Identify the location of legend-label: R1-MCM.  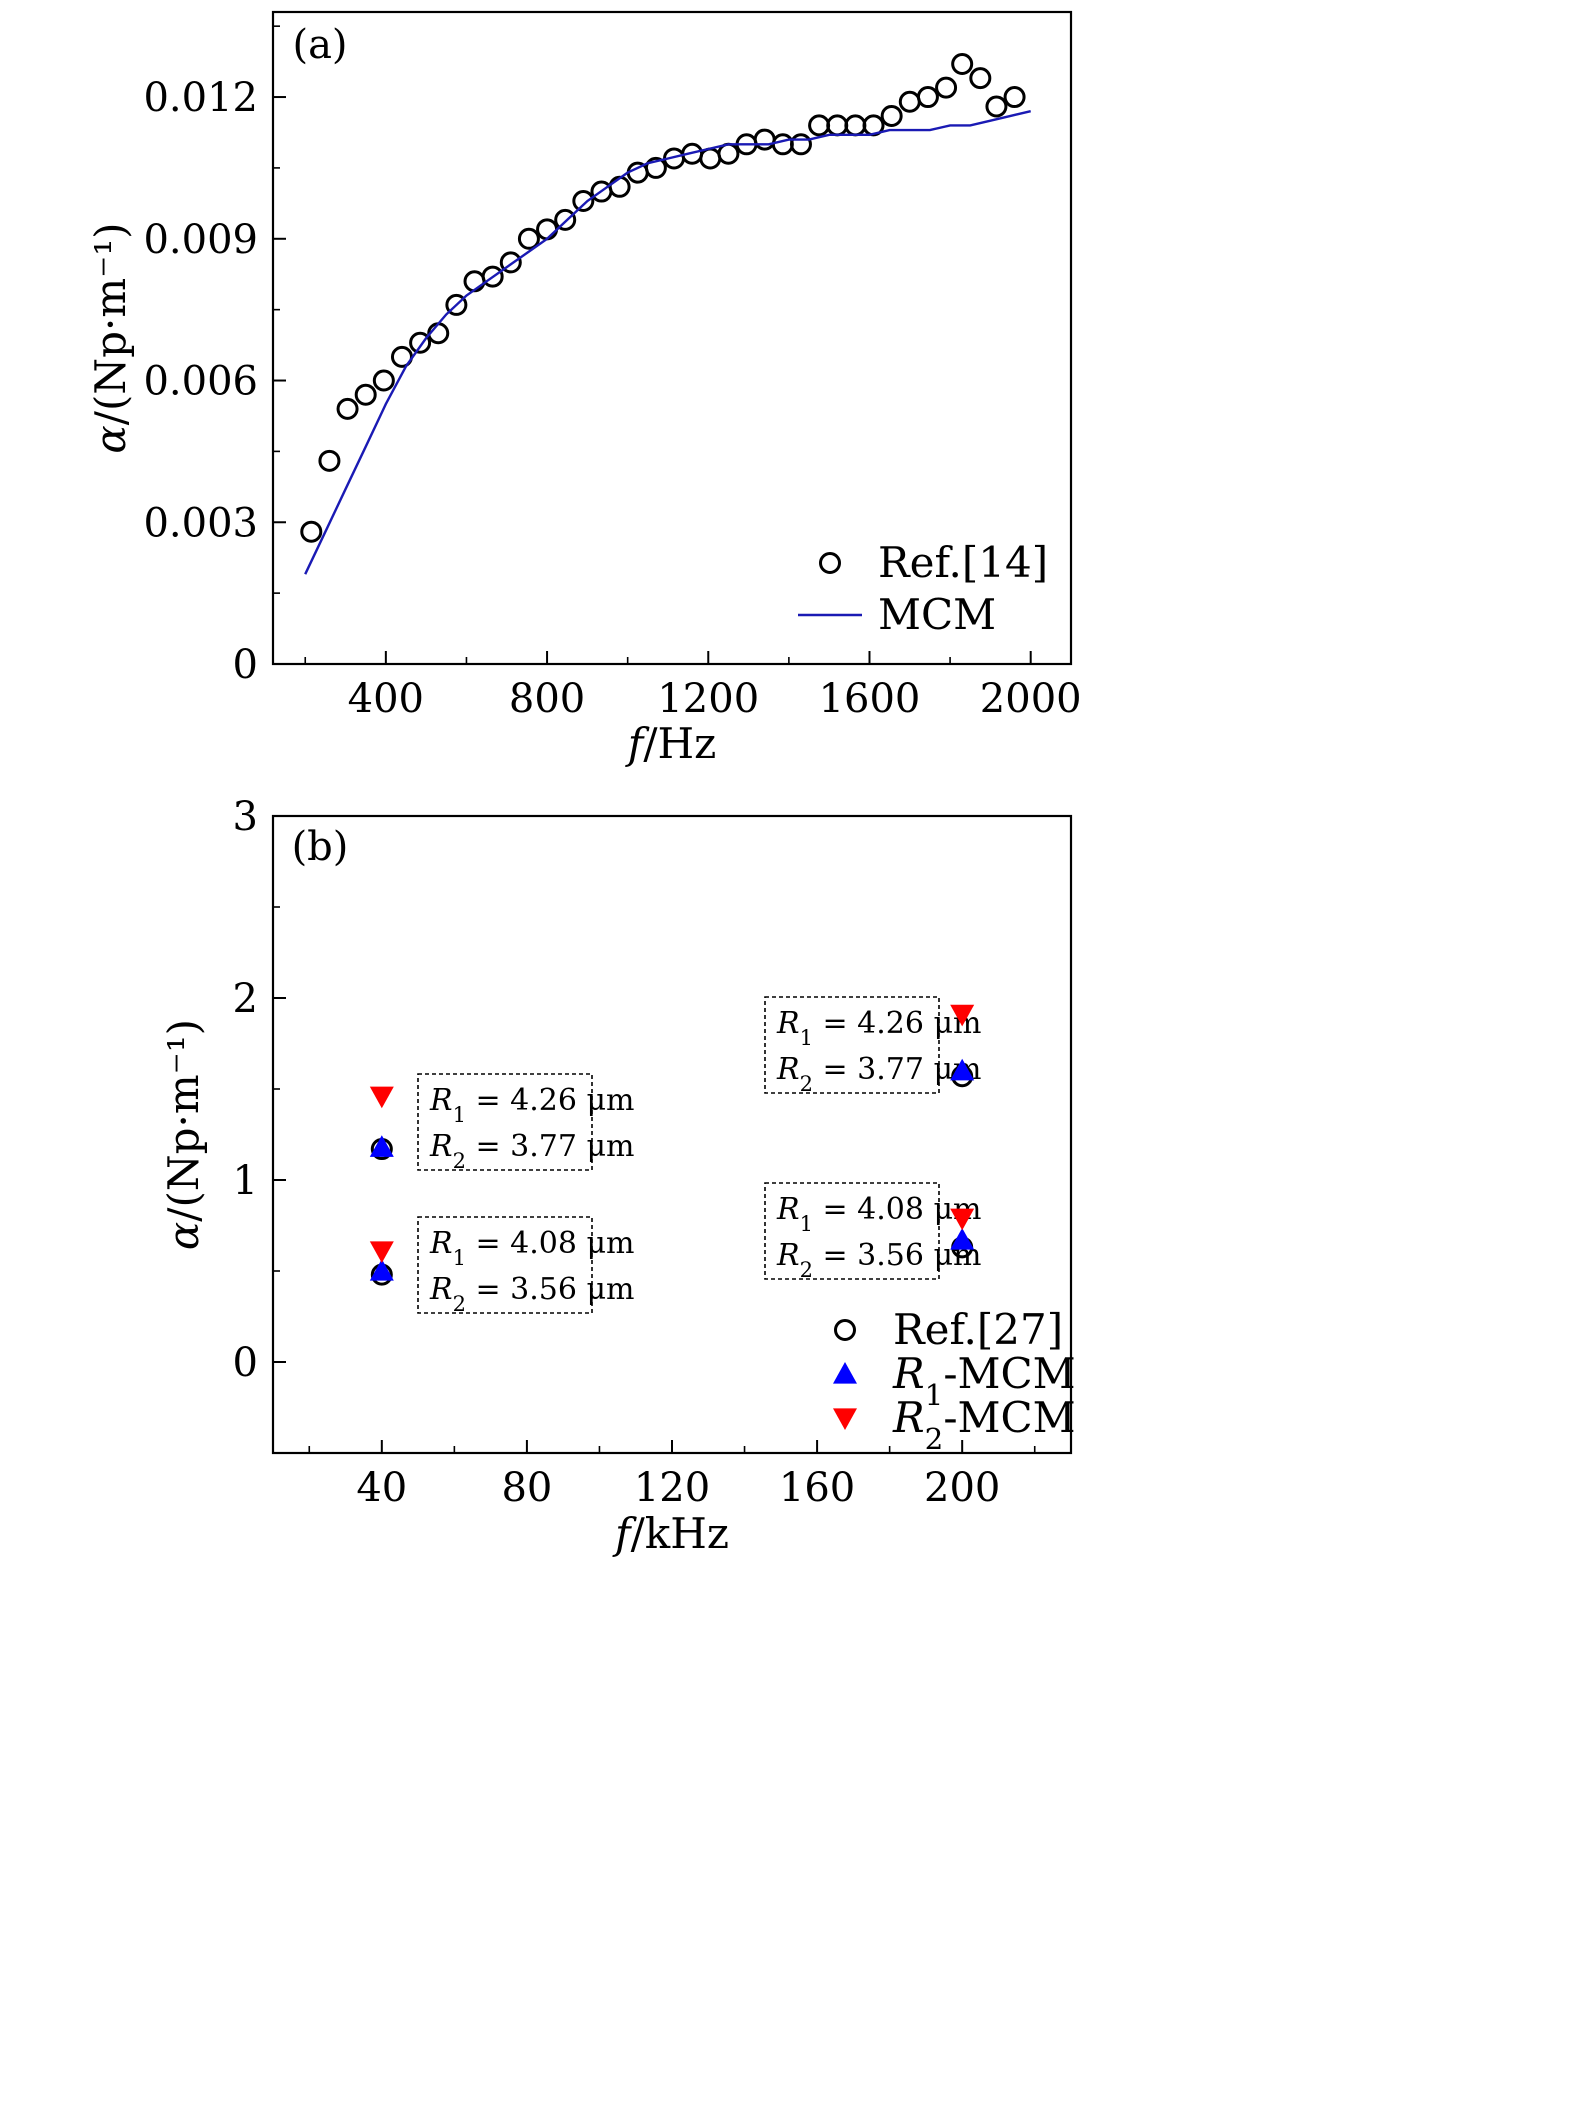
(984, 1380).